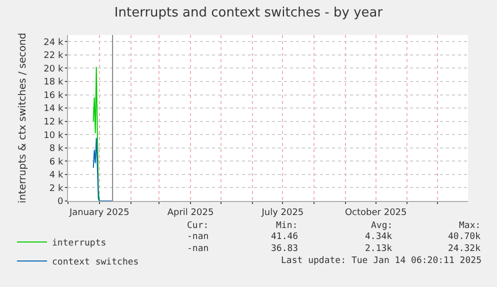 This screenshot has height=287, width=497. Describe the element at coordinates (54, 69) in the screenshot. I see `y-tick-label: 20 k` at that location.